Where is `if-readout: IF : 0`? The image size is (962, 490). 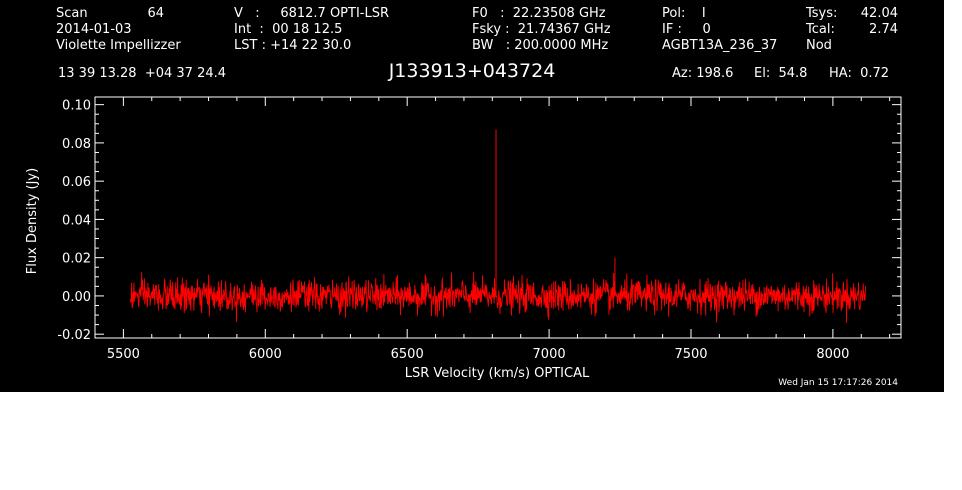
if-readout: IF : 0 is located at coordinates (686, 29).